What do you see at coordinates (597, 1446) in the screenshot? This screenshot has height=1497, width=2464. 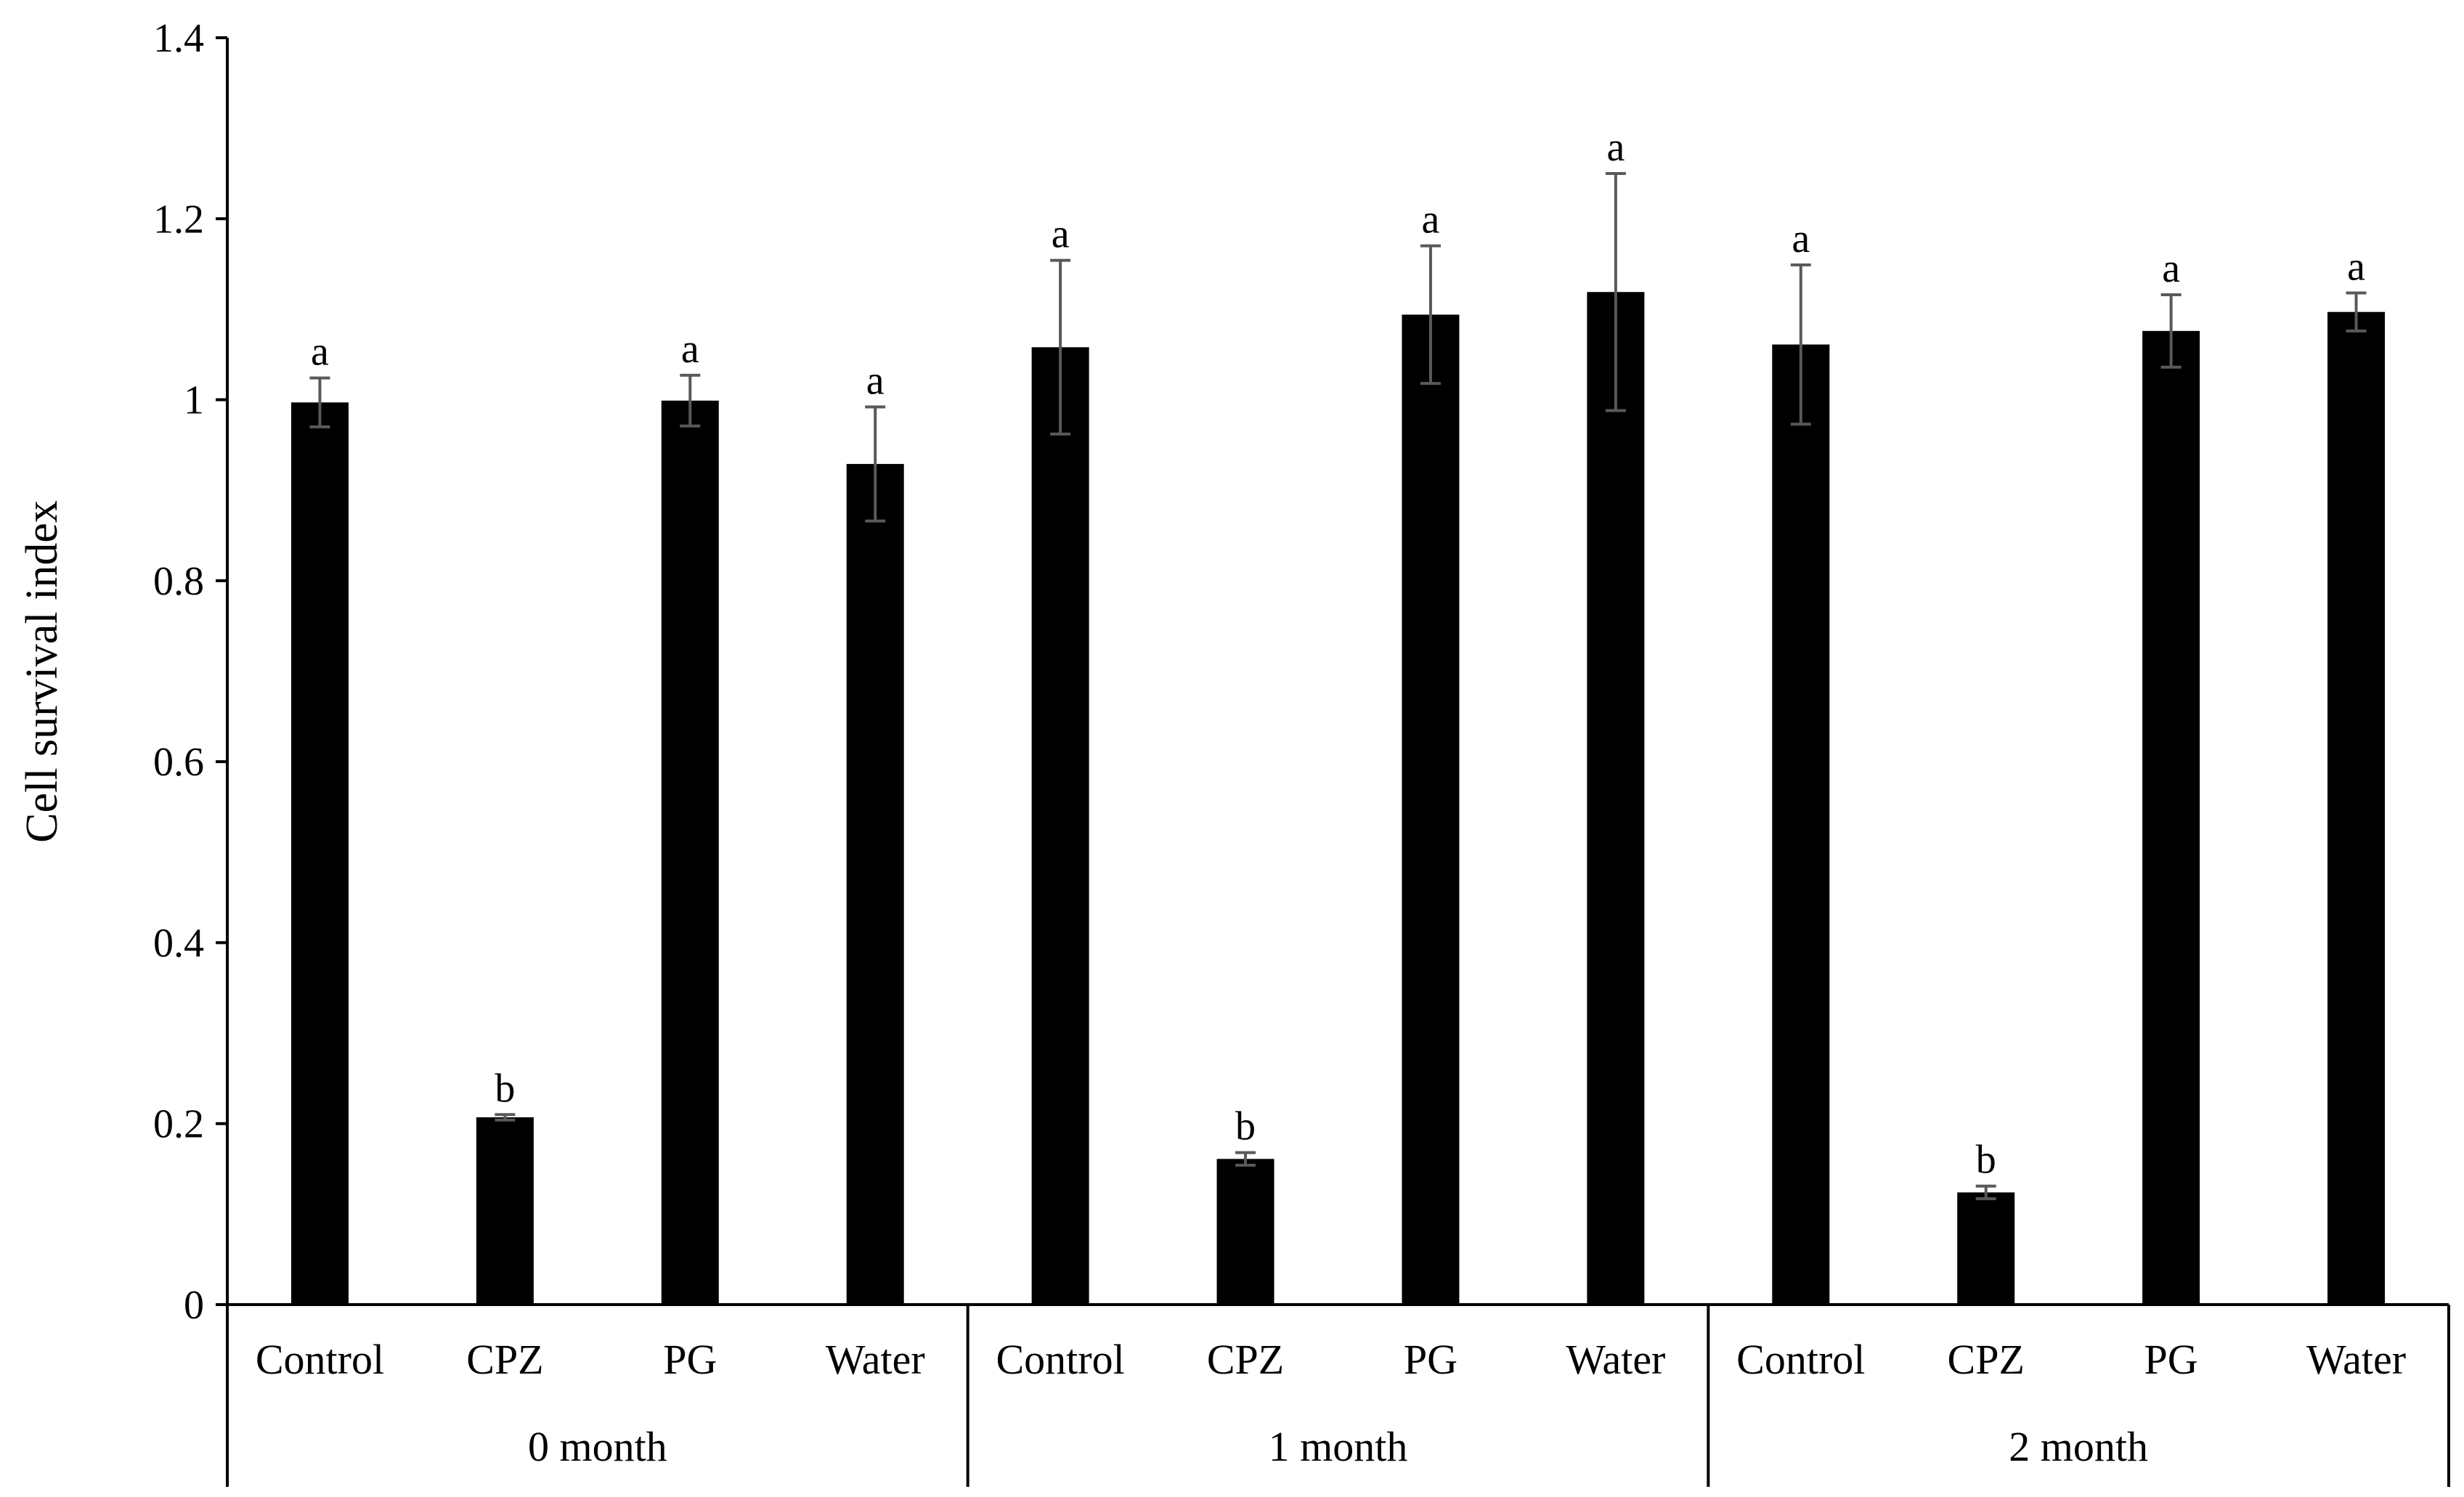 I see `group-label: 0 month` at bounding box center [597, 1446].